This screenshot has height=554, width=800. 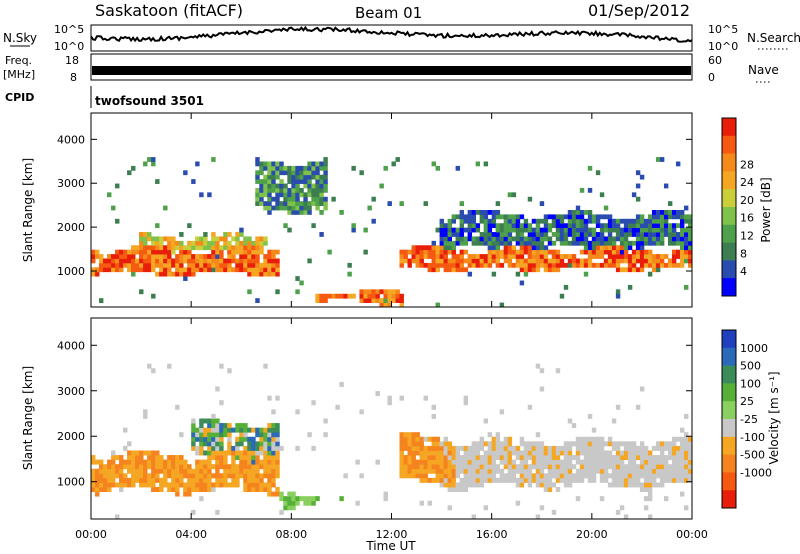 What do you see at coordinates (729, 499) in the screenshot?
I see `colorbar-segment` at bounding box center [729, 499].